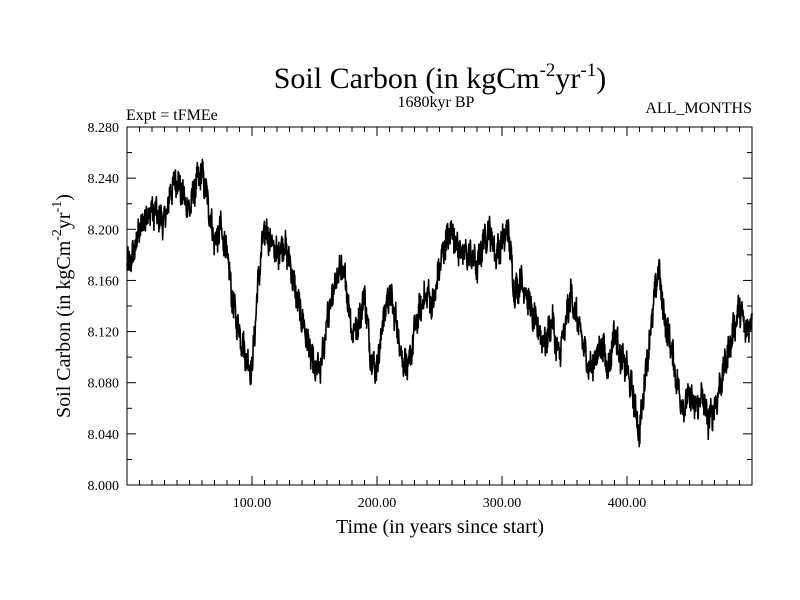 The height and width of the screenshot is (600, 800). I want to click on y-tick-label: 8.200, so click(104, 230).